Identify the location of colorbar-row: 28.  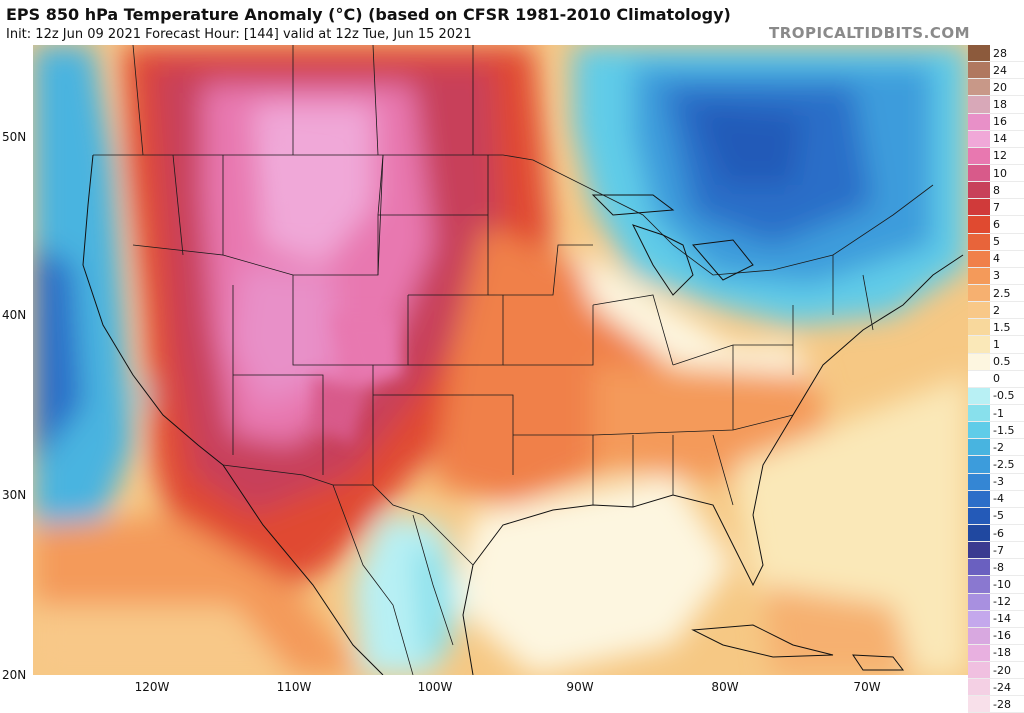
(996, 54).